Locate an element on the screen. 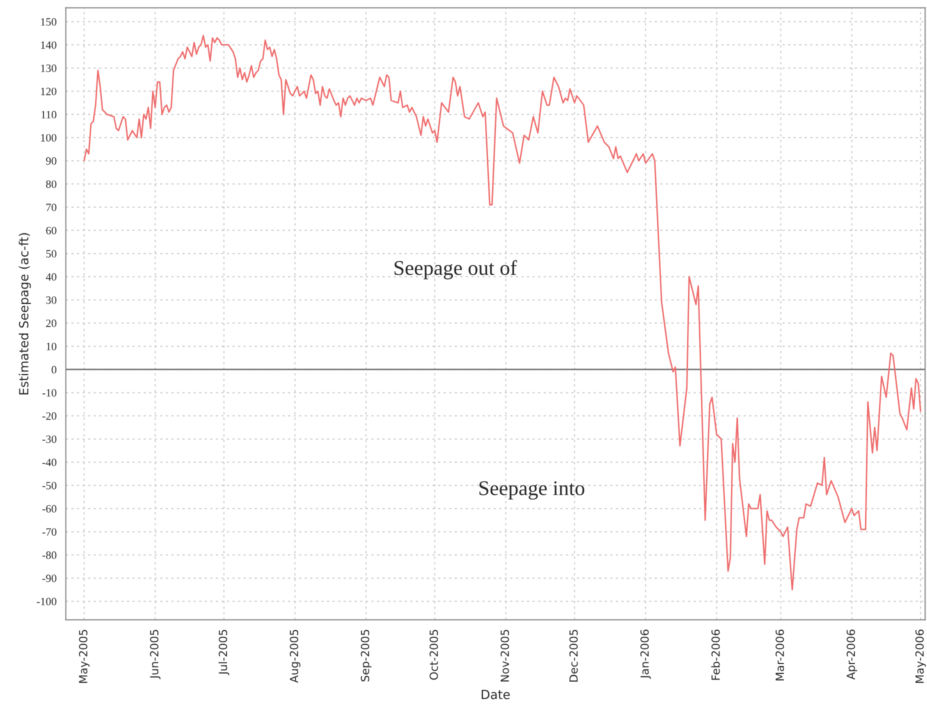  x-tick-label: Dec-2005 is located at coordinates (573, 656).